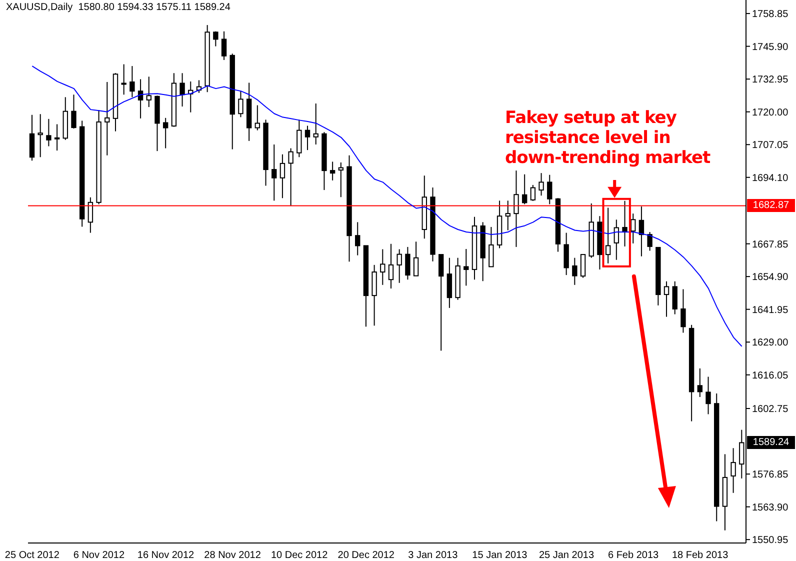 The width and height of the screenshot is (796, 561). What do you see at coordinates (770, 540) in the screenshot?
I see `y-tick-label: 1550.95` at bounding box center [770, 540].